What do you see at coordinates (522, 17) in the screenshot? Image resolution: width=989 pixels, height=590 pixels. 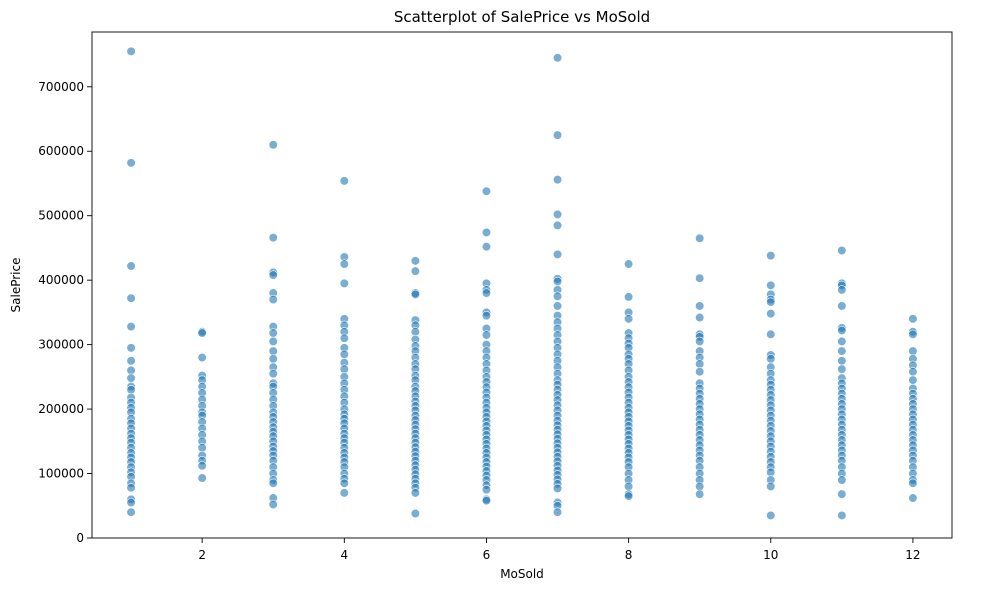 I see `chart-title: Scatterplot of SalePrice vs MoSold` at bounding box center [522, 17].